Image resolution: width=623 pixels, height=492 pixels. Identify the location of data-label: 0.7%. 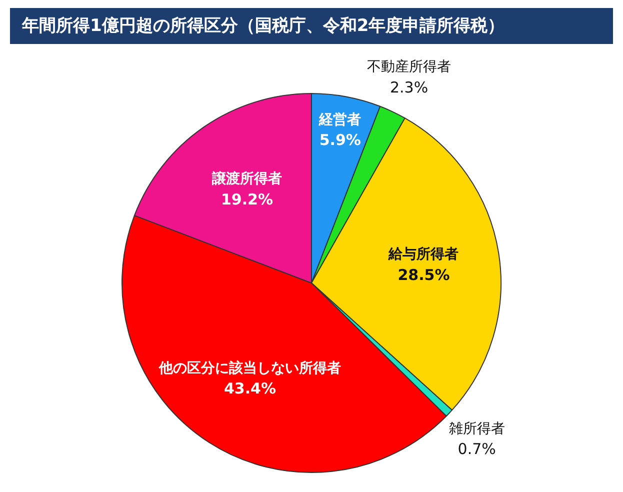
(477, 449).